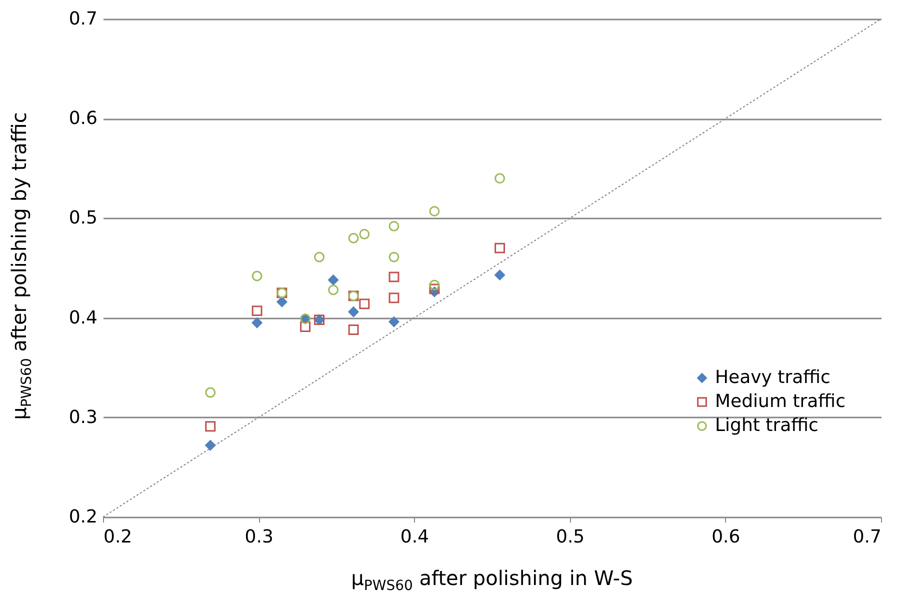  What do you see at coordinates (83, 317) in the screenshot?
I see `y-tick-label: 0.4` at bounding box center [83, 317].